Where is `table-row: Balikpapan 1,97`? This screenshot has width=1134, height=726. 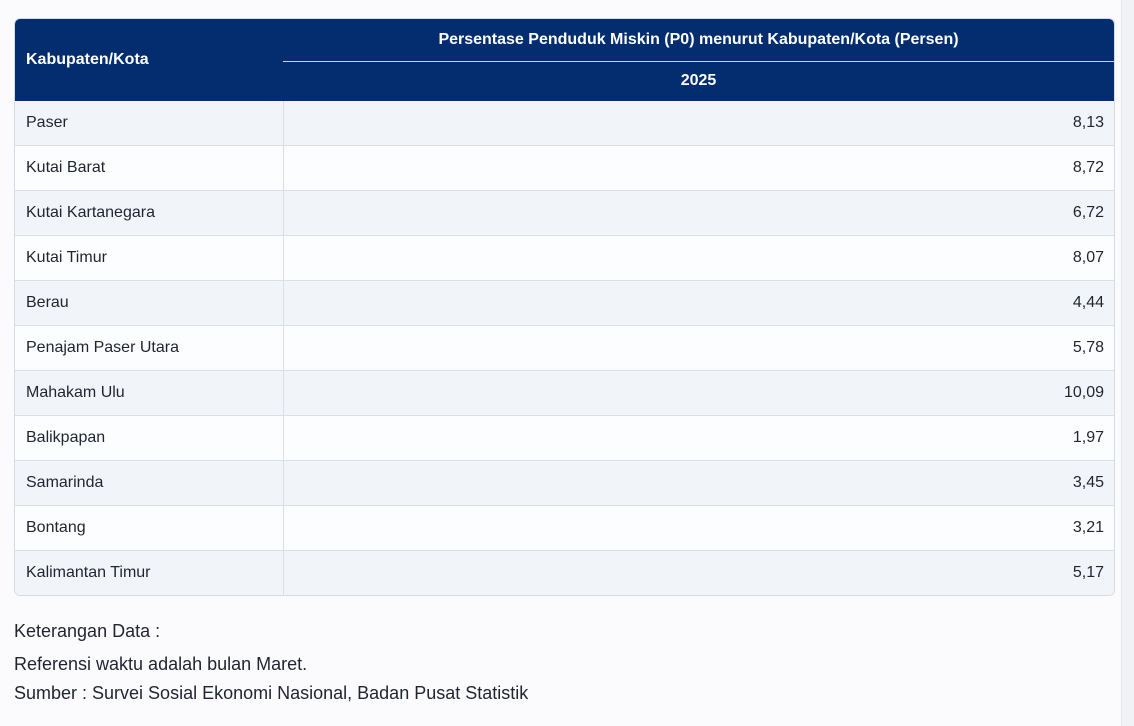 table-row: Balikpapan 1,97 is located at coordinates (564, 438).